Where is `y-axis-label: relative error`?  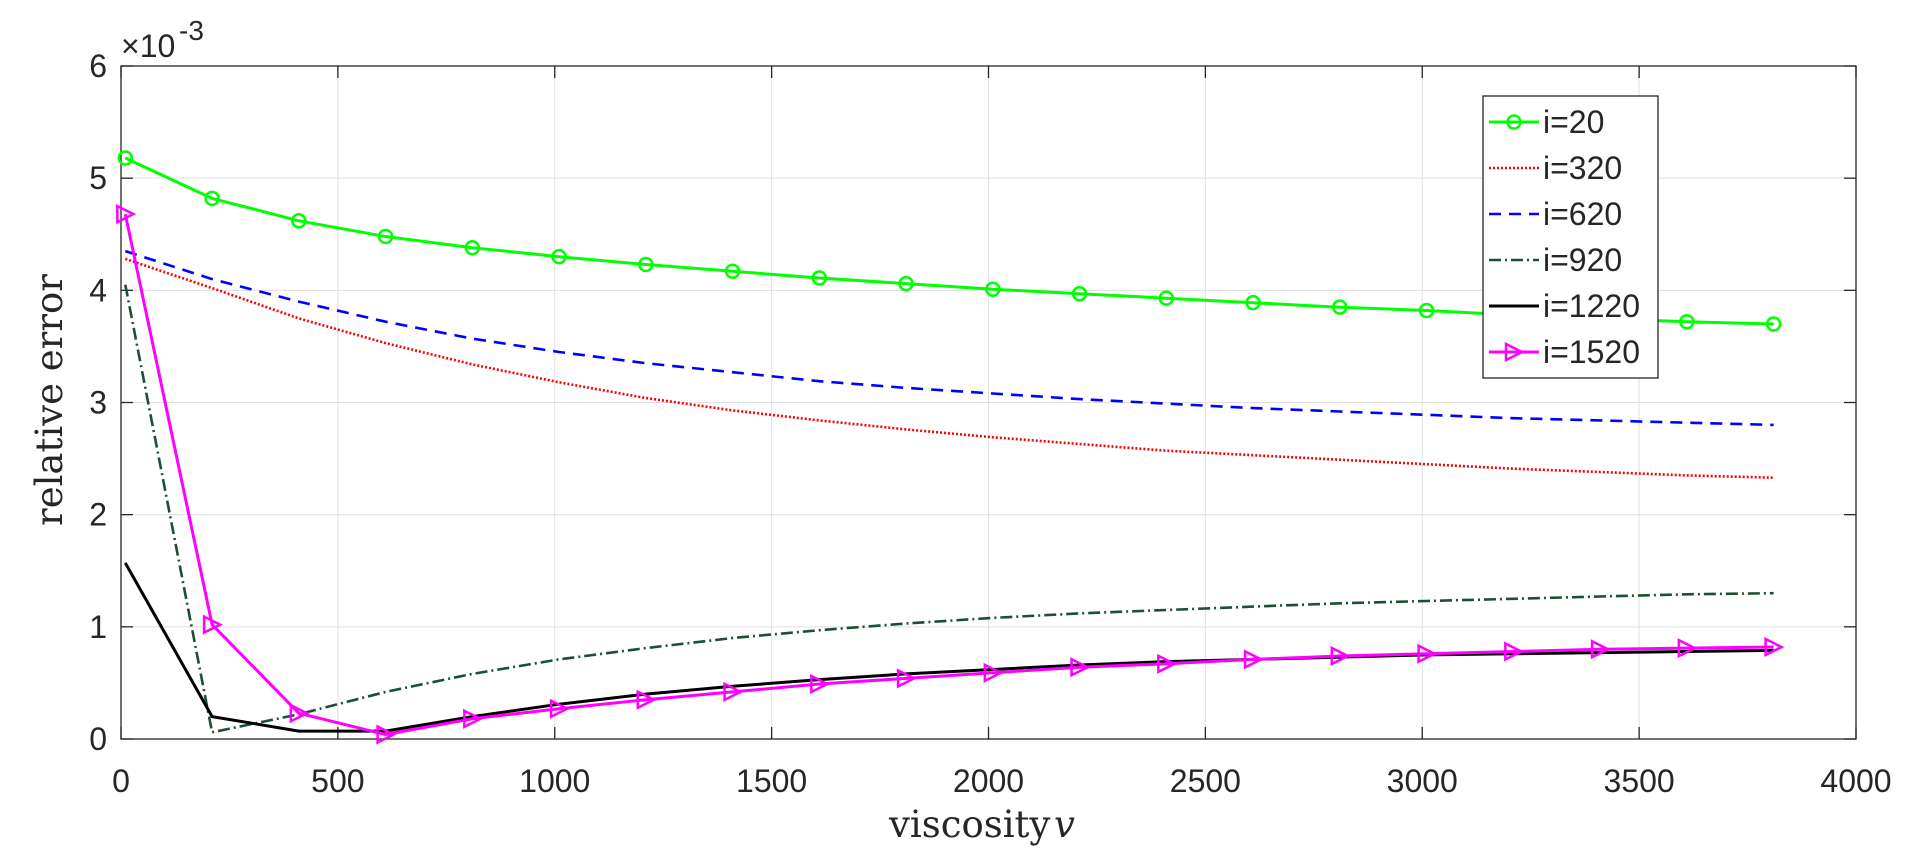 y-axis-label: relative error is located at coordinates (49, 400).